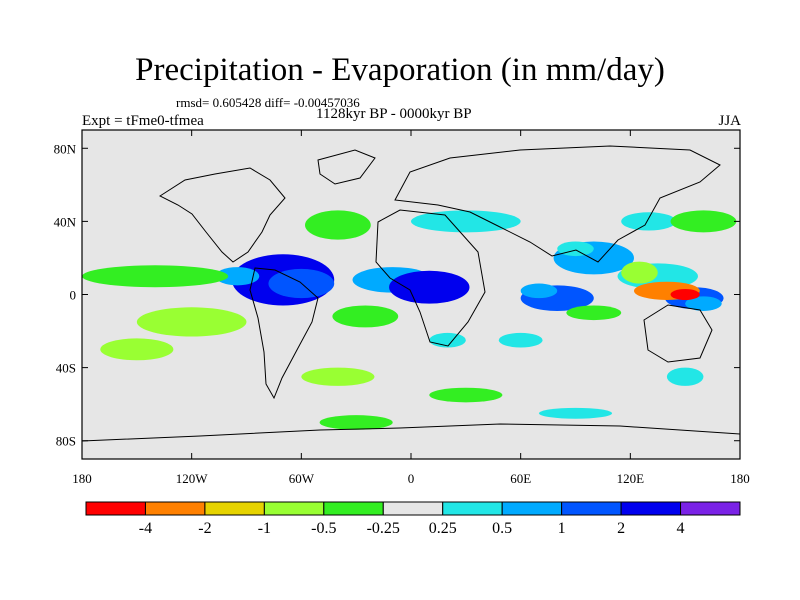  Describe the element at coordinates (82, 478) in the screenshot. I see `x-tick-label-0: 180` at that location.